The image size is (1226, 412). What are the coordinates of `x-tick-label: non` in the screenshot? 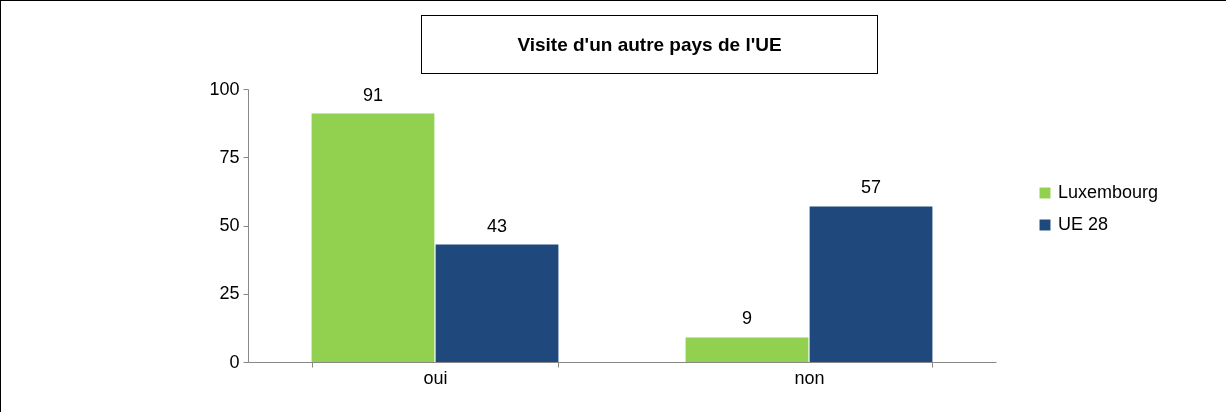 It's located at (809, 377).